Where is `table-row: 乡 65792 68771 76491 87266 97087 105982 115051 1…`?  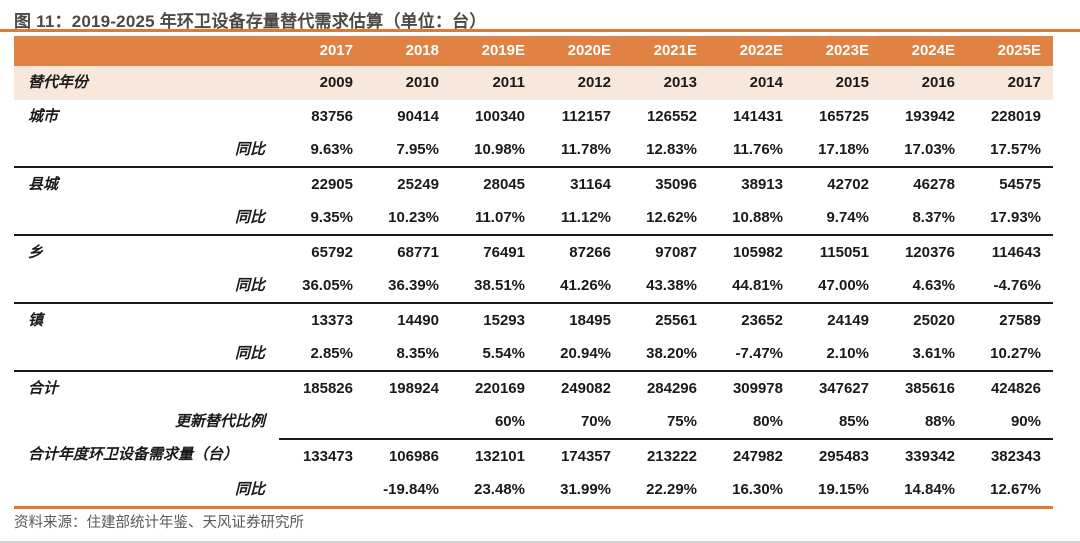
table-row: 乡 65792 68771 76491 87266 97087 105982 115051 1… is located at coordinates (533, 252).